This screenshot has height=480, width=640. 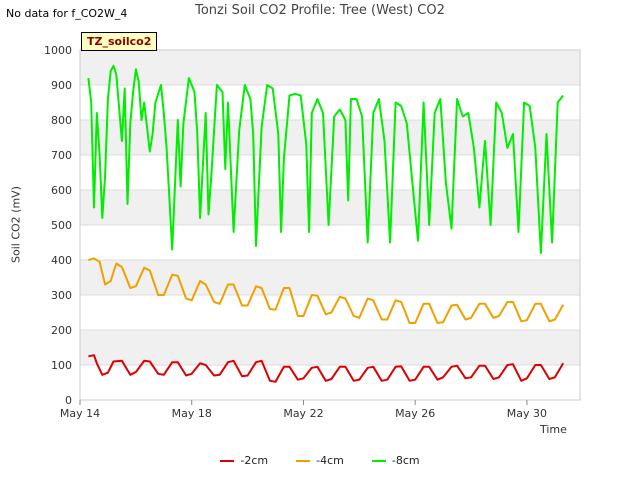 I want to click on legend-item-4cm: -4cm, so click(x=320, y=460).